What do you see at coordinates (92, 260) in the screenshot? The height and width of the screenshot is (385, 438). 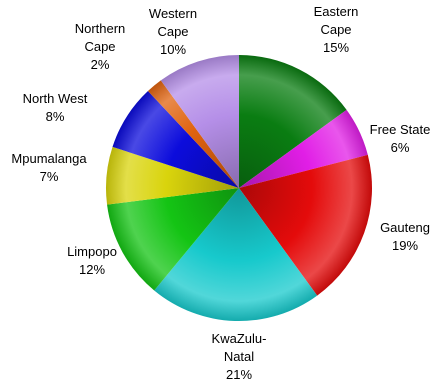 I see `slice-label-limpopo: Limpopo 12%` at bounding box center [92, 260].